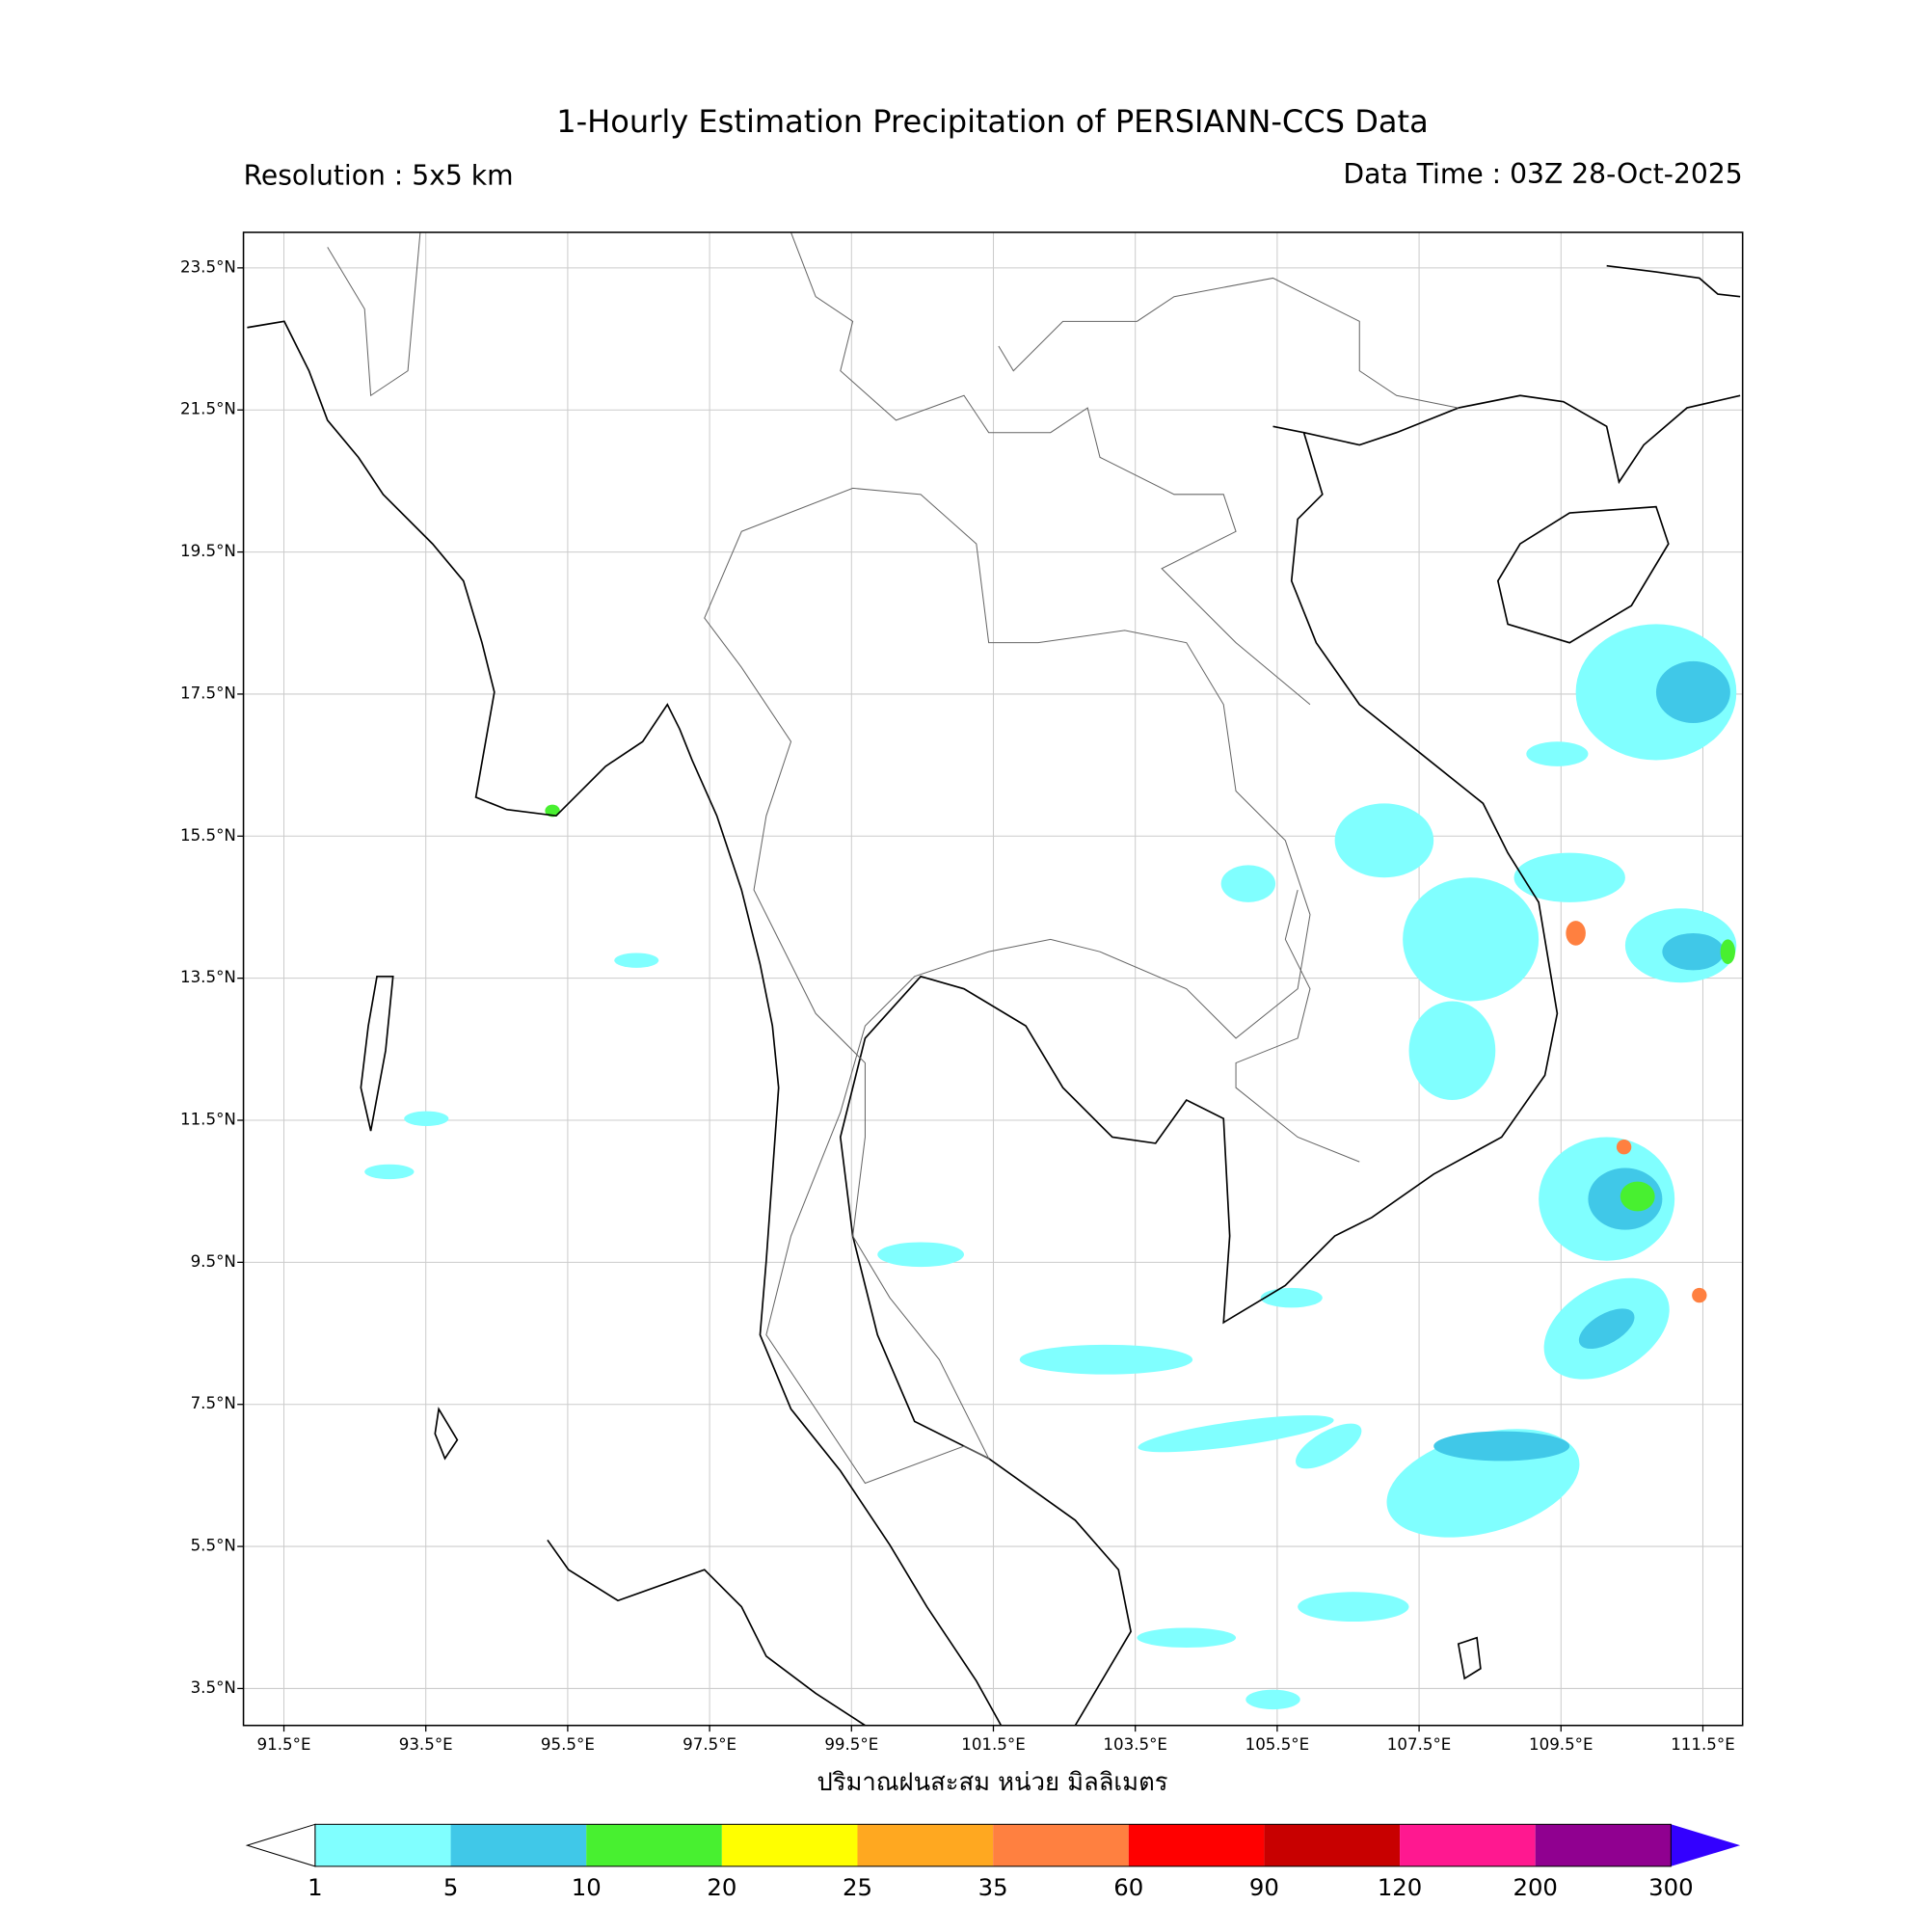 The height and width of the screenshot is (1932, 1928). I want to click on colorbar-extend-max, so click(1706, 1845).